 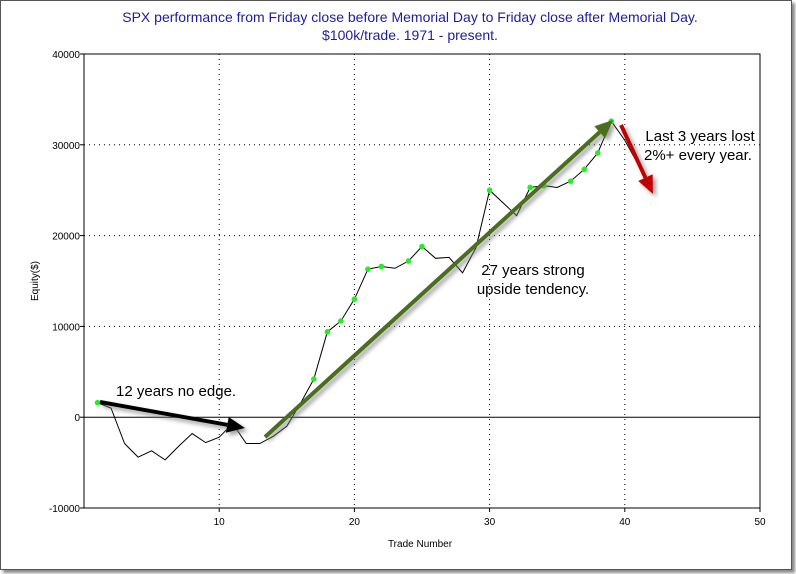 I want to click on y-tick-label: 10000, so click(x=66, y=327).